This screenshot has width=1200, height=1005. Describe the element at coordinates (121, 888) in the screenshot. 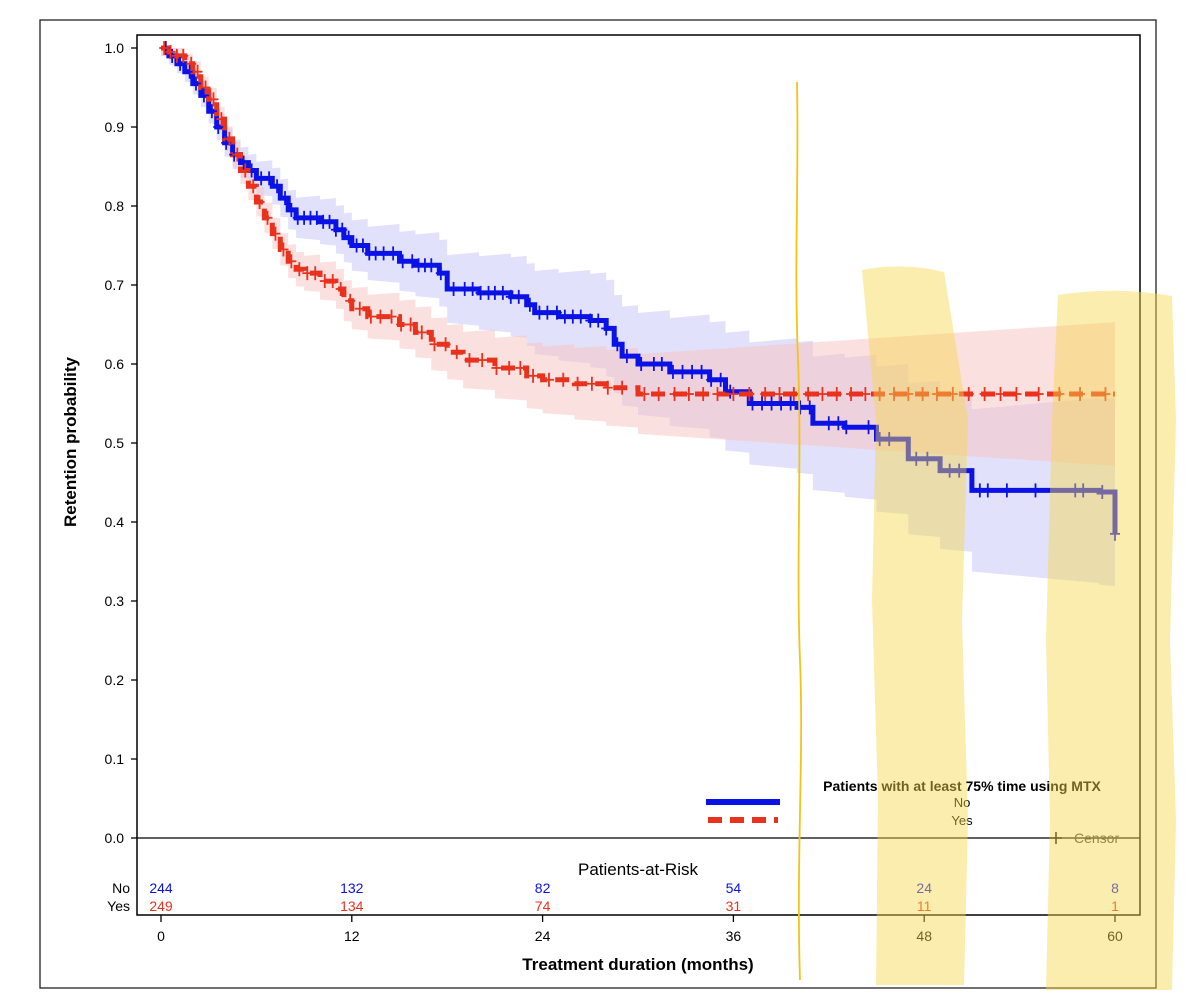

I see `at-risk-row-label-no: No` at that location.